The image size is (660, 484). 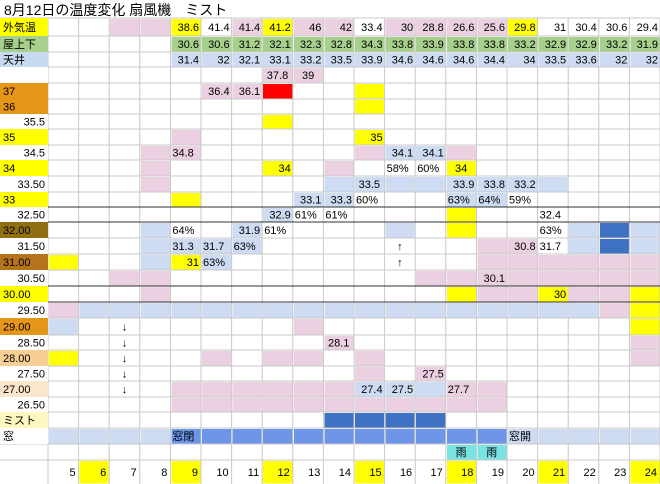 I want to click on top-value: 33.1, so click(x=279, y=61).